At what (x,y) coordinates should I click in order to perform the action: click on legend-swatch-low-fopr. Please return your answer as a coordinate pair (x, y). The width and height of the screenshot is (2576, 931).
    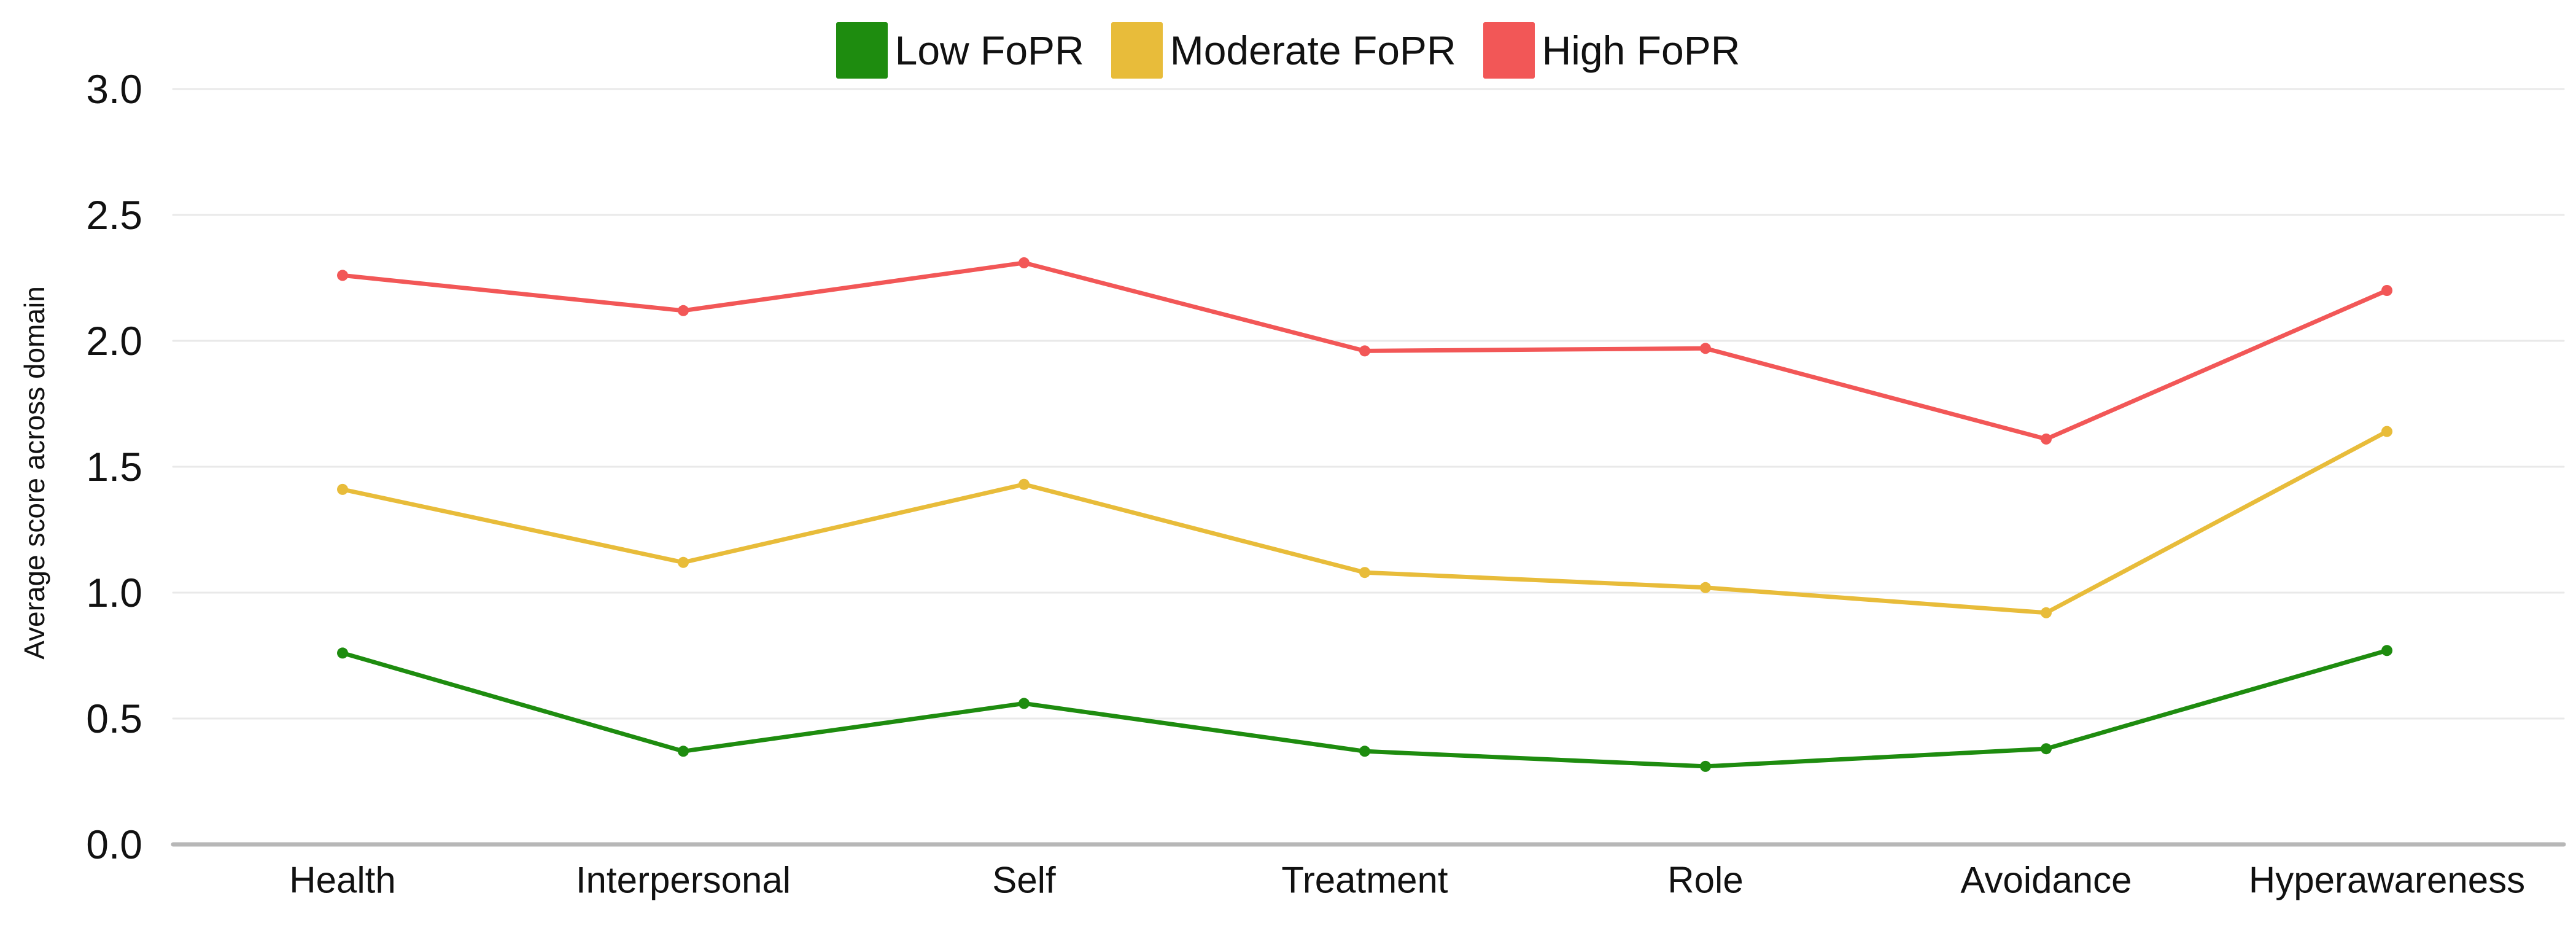
    Looking at the image, I should click on (862, 50).